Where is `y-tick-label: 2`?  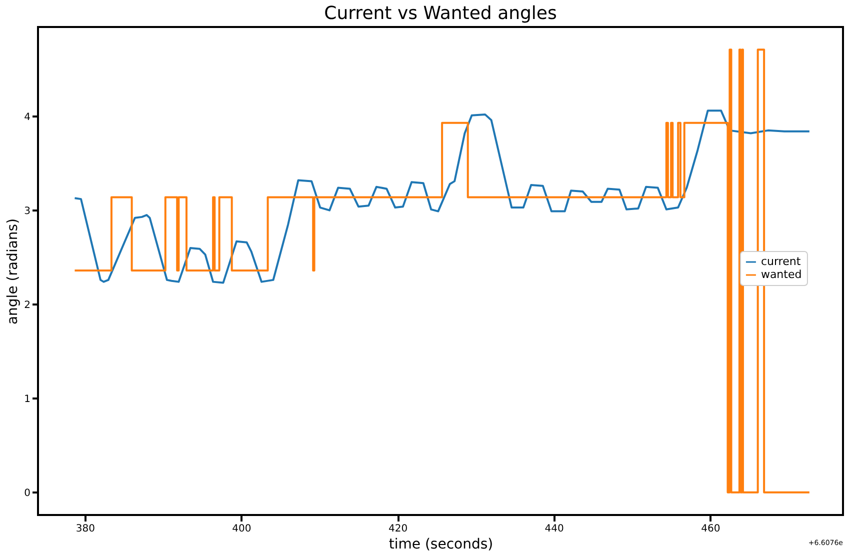 y-tick-label: 2 is located at coordinates (27, 305).